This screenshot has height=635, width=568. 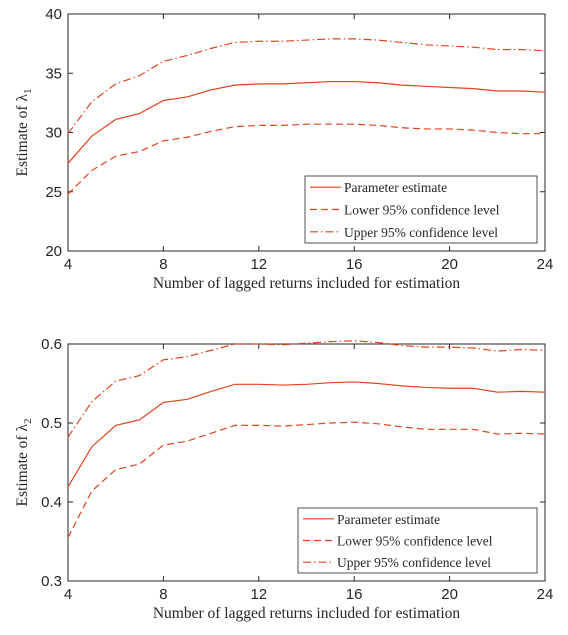 What do you see at coordinates (53, 73) in the screenshot?
I see `y-tick-label: 35` at bounding box center [53, 73].